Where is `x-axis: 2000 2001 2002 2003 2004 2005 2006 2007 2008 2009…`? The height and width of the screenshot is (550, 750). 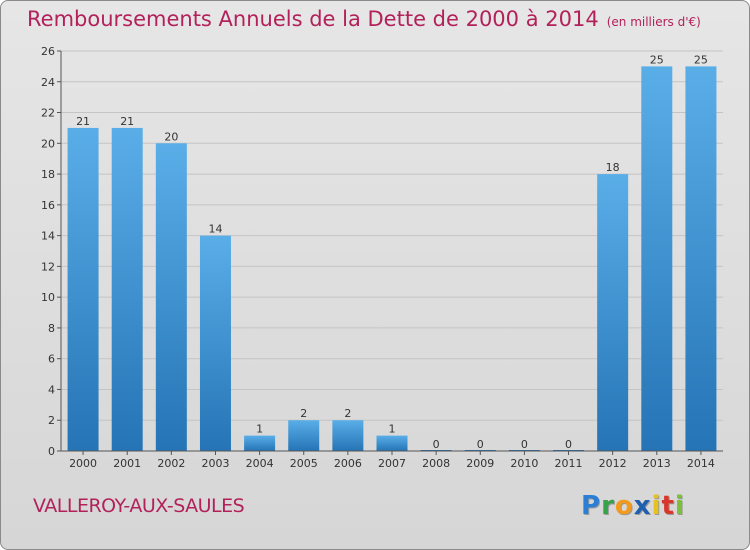 x-axis: 2000 2001 2002 2003 2004 2005 2006 2007 2008 2009… is located at coordinates (392, 460).